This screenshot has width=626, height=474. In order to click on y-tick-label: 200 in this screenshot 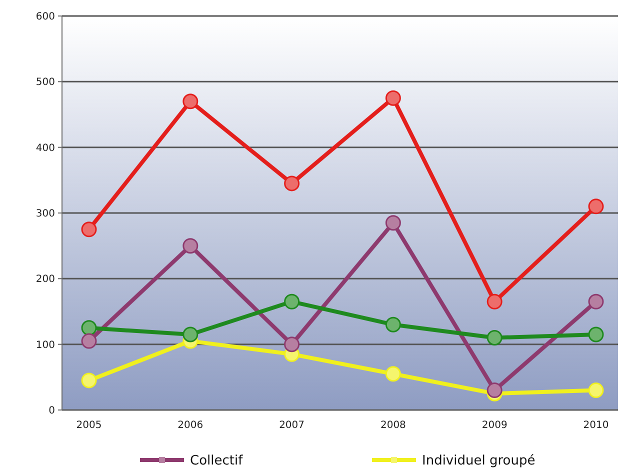, I will do `click(45, 280)`.